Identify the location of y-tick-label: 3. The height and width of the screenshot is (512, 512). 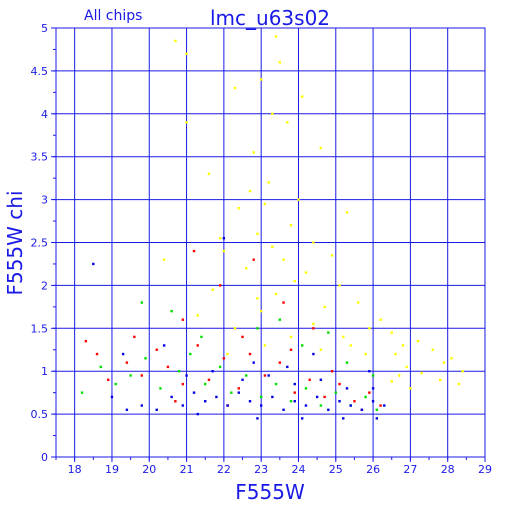
(44, 200).